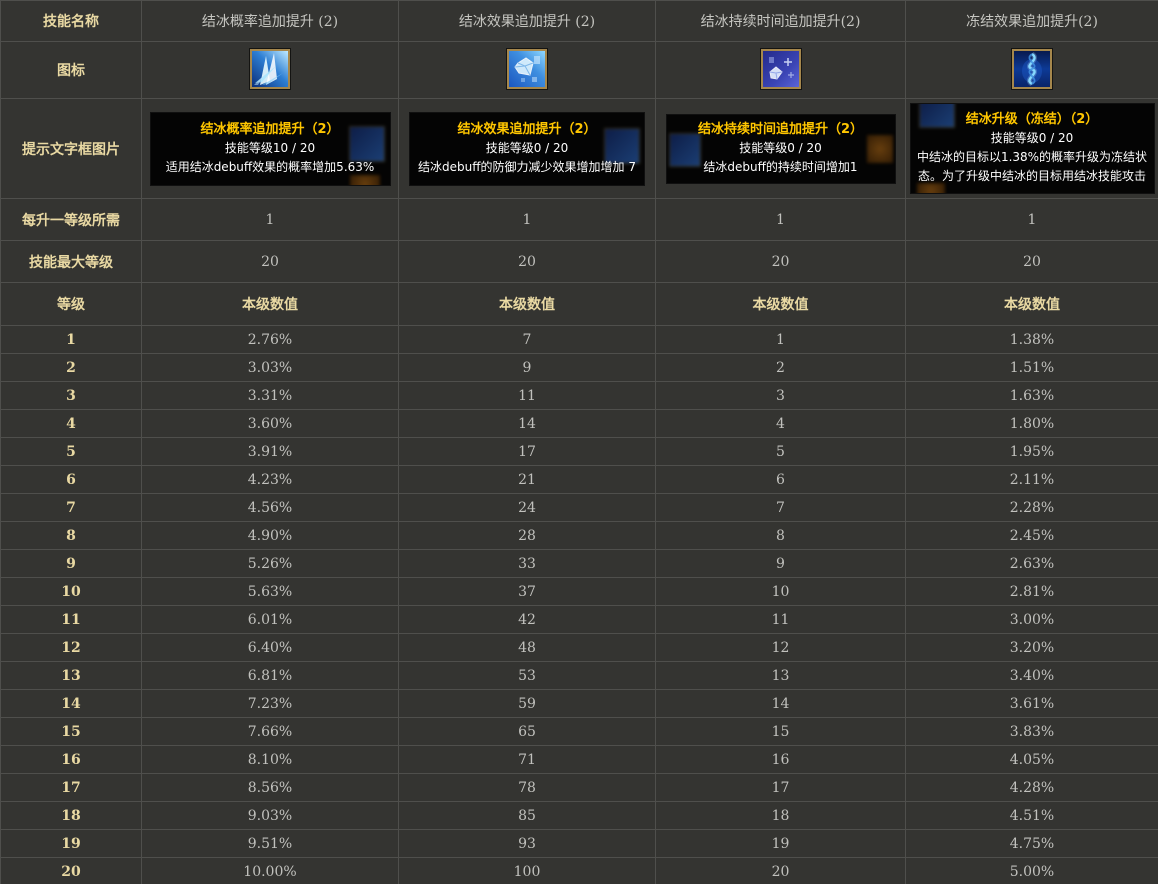 Image resolution: width=1158 pixels, height=884 pixels. Describe the element at coordinates (1031, 451) in the screenshot. I see `level-value: 1.95%` at that location.